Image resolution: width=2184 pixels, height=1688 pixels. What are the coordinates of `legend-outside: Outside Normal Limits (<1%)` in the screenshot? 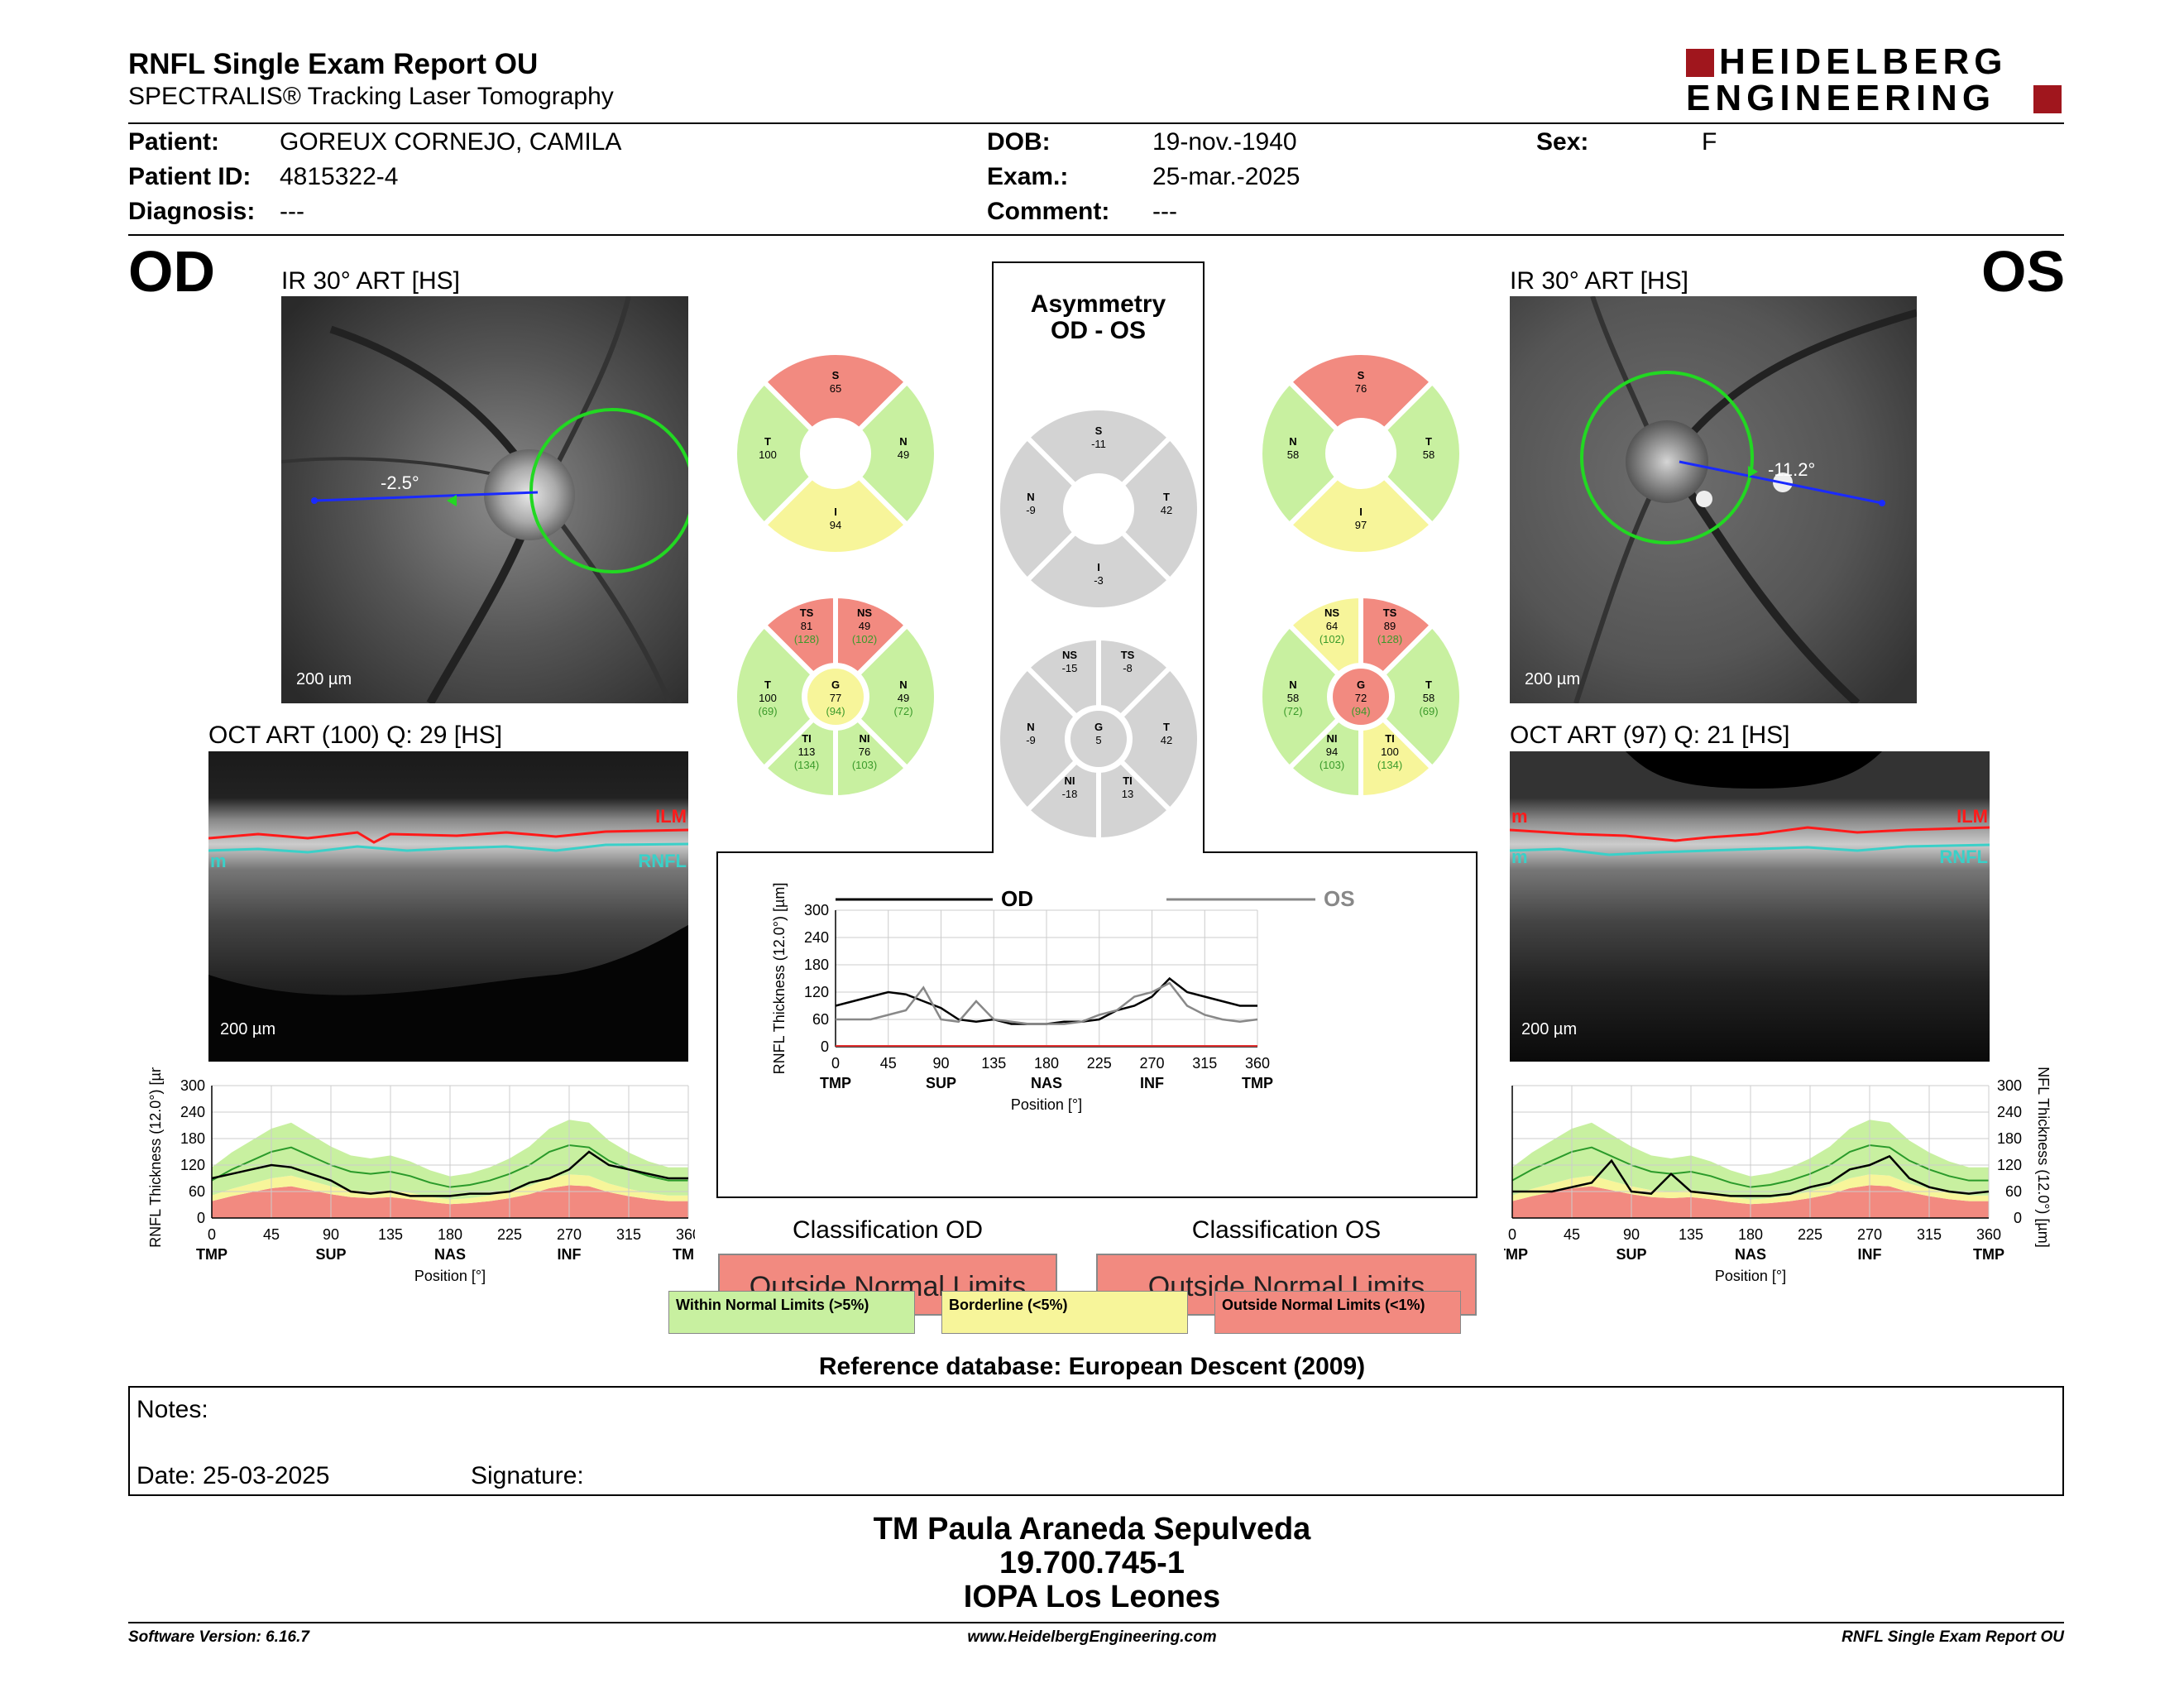 It's located at (1337, 1312).